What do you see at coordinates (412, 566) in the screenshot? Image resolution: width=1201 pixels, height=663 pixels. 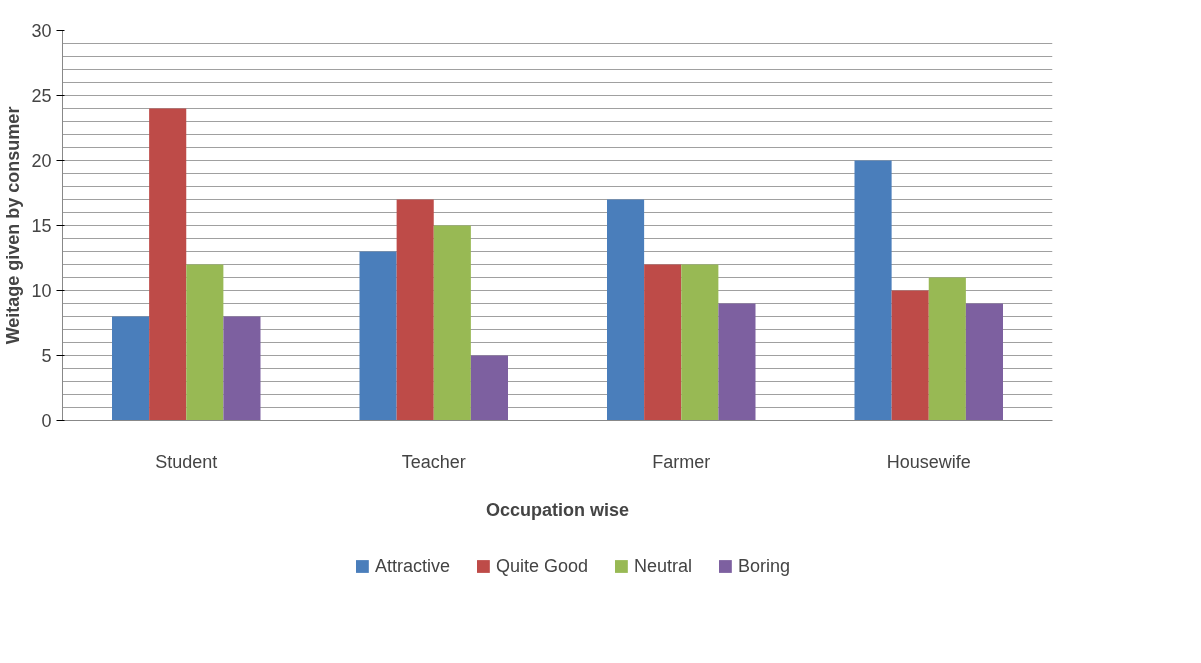 I see `legend-label: Attractive` at bounding box center [412, 566].